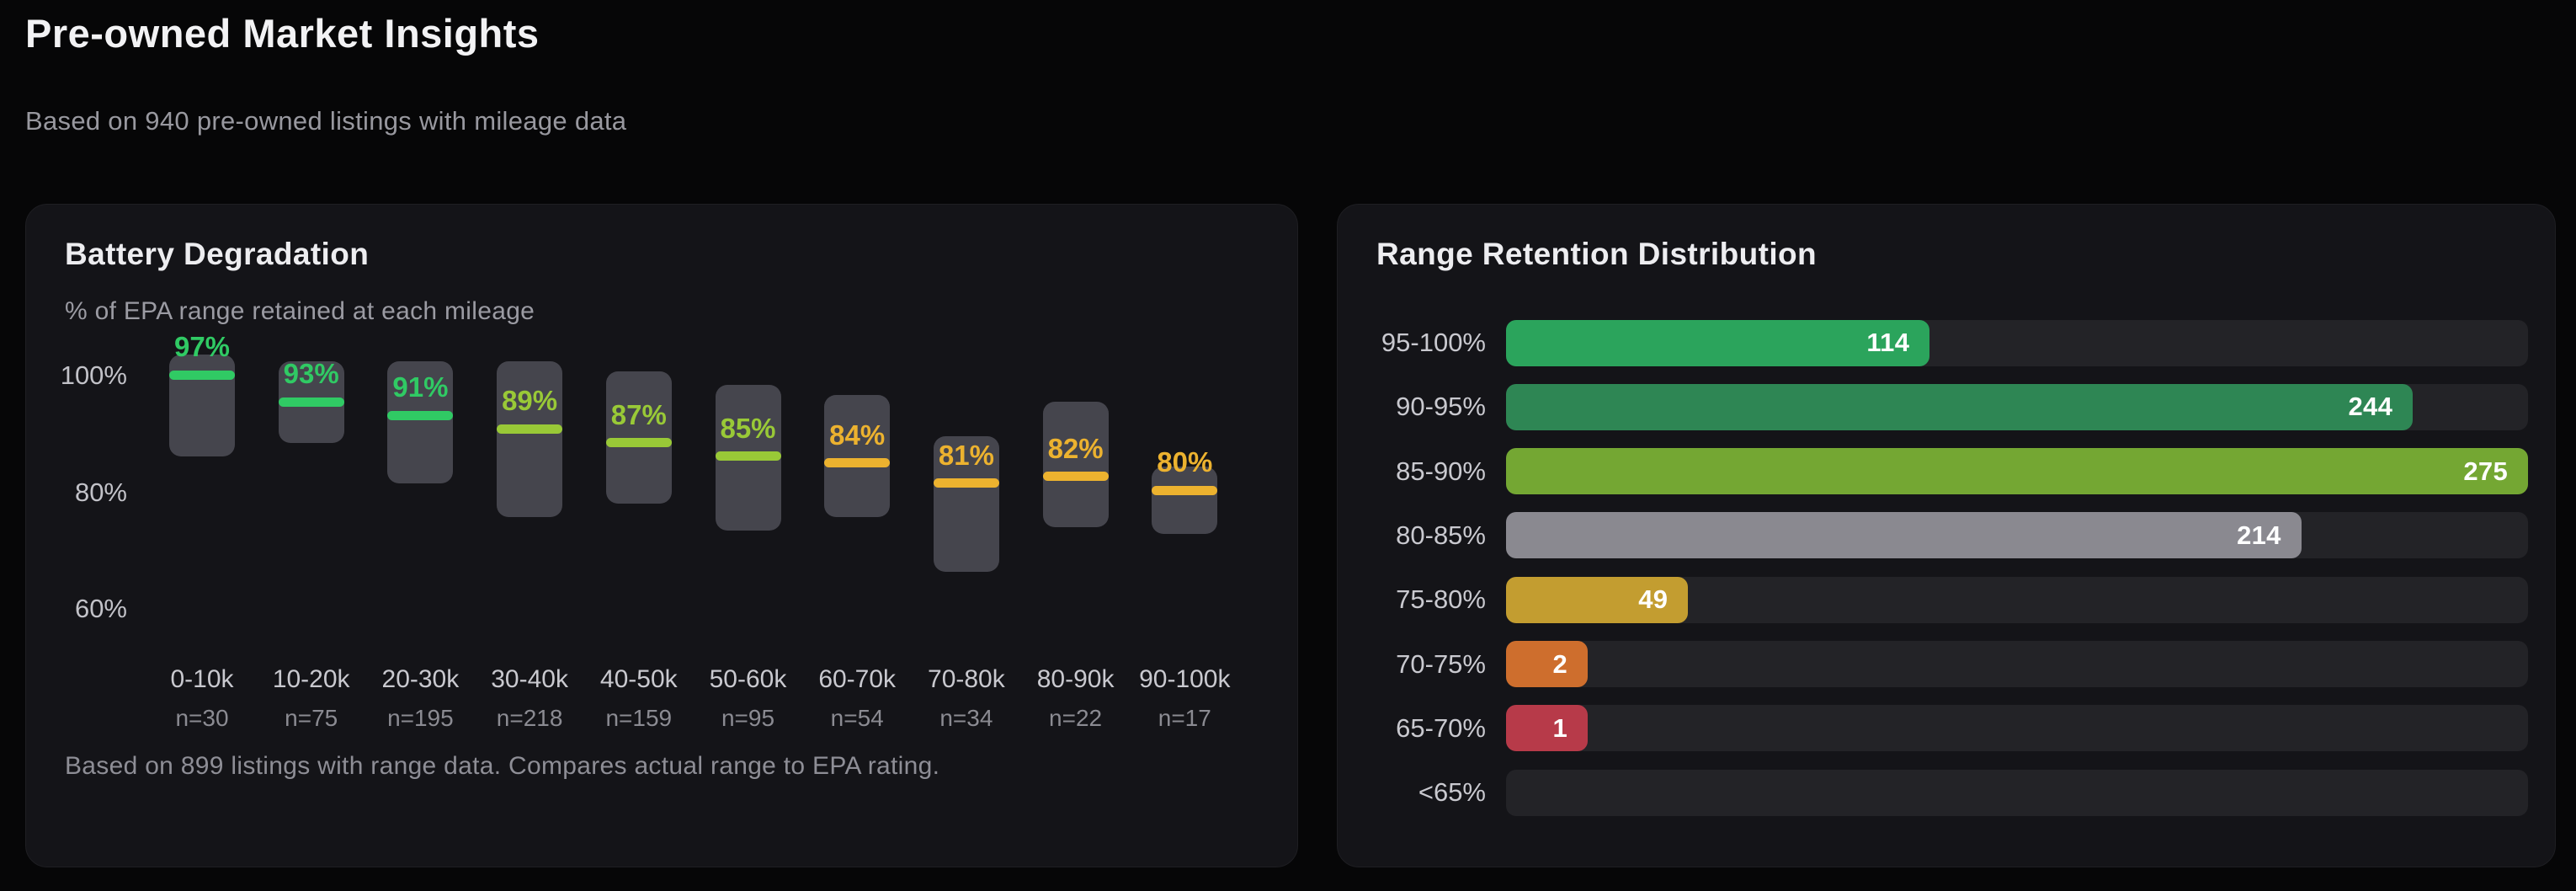 This screenshot has width=2576, height=891. What do you see at coordinates (1597, 599) in the screenshot?
I see `range-bar-fill: 49` at bounding box center [1597, 599].